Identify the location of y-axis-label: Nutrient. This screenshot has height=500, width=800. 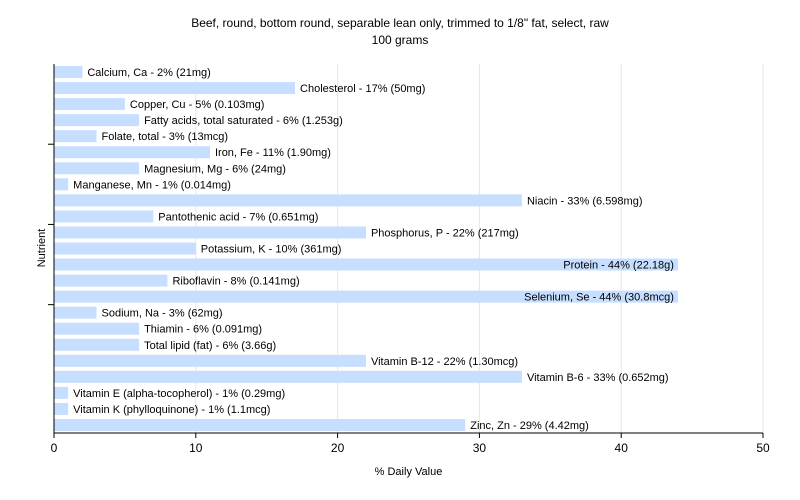
(42, 248).